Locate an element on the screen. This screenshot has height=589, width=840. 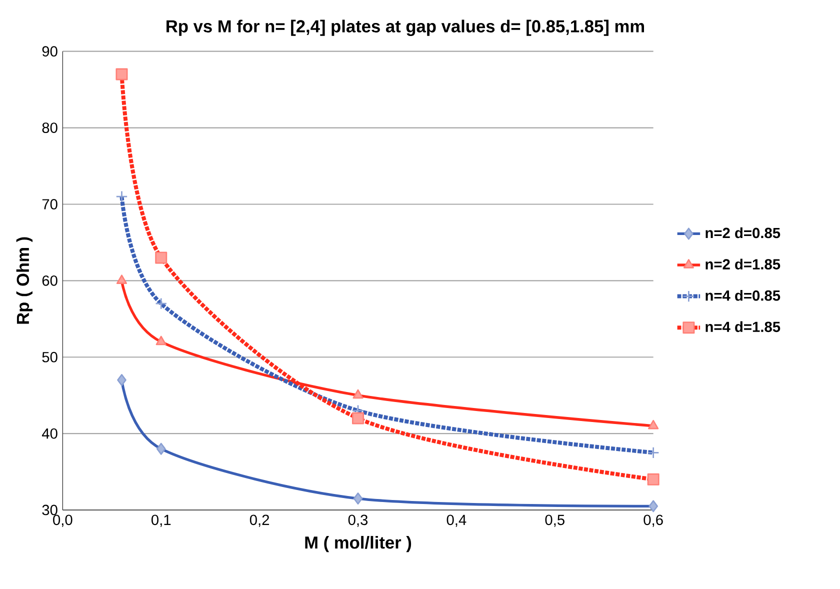
y-tick-label: 90 is located at coordinates (50, 51).